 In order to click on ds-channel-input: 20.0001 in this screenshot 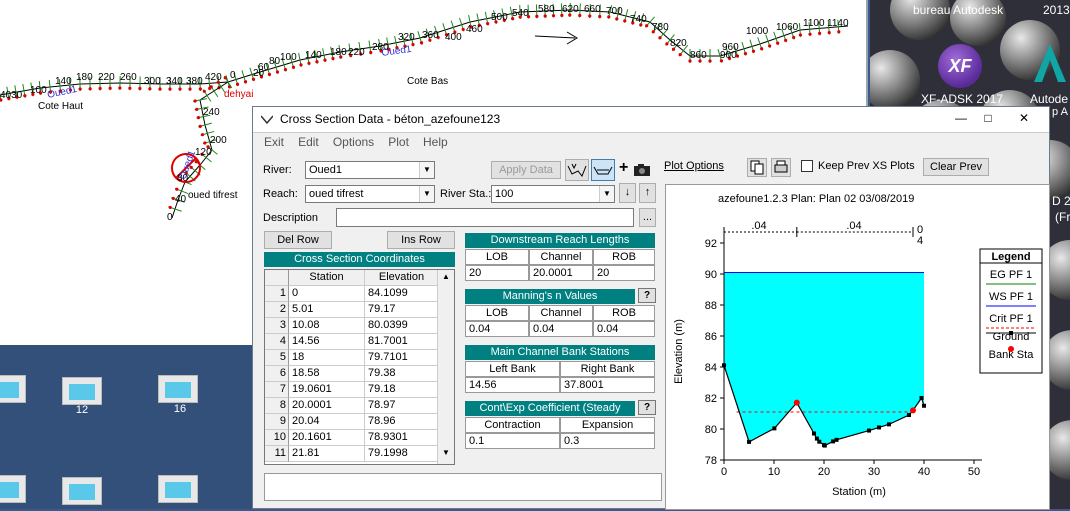, I will do `click(561, 273)`.